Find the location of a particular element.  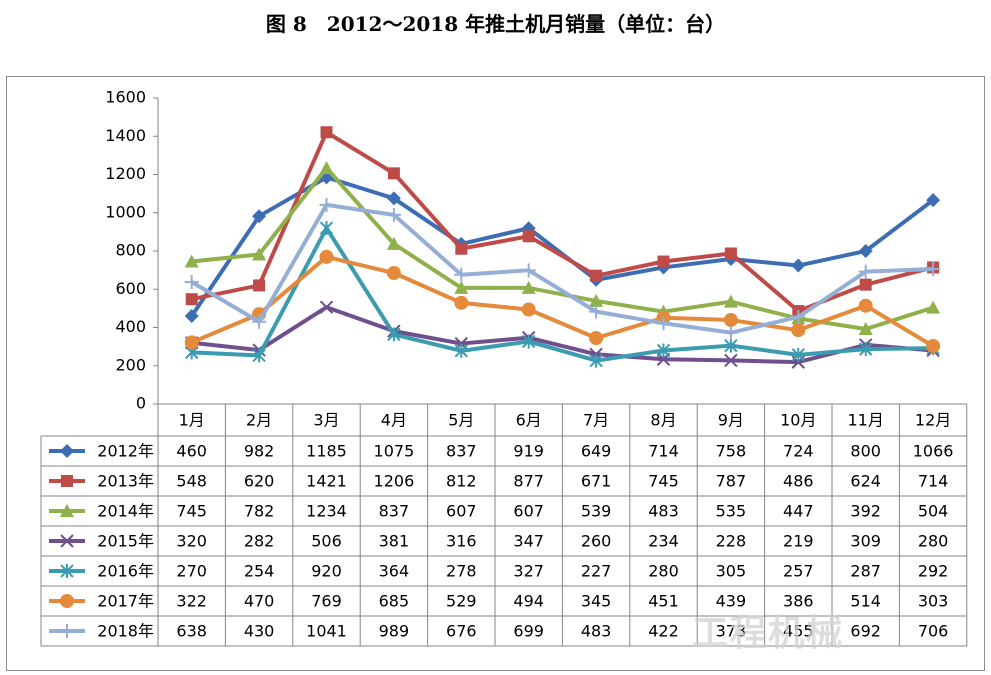

data-table-value: 1075 is located at coordinates (394, 451).